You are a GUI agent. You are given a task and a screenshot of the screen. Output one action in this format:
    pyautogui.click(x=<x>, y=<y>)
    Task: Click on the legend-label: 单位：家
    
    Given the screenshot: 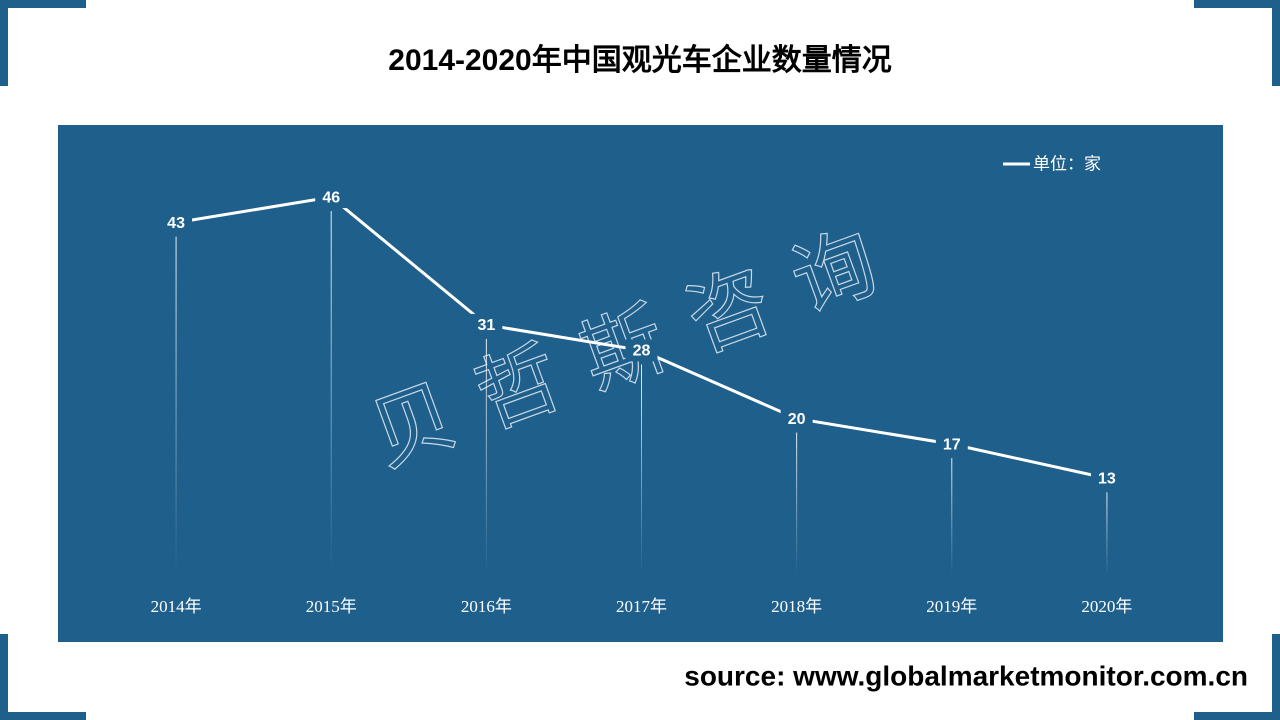 What is the action you would take?
    pyautogui.click(x=1067, y=163)
    